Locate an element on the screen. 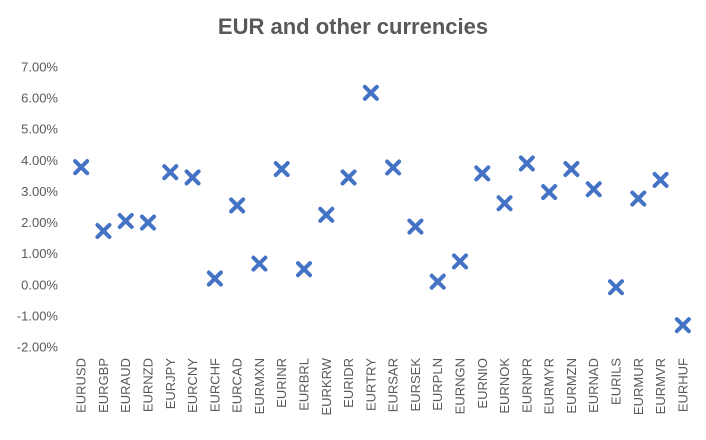  x-tick-label: EURCAD is located at coordinates (237, 385).